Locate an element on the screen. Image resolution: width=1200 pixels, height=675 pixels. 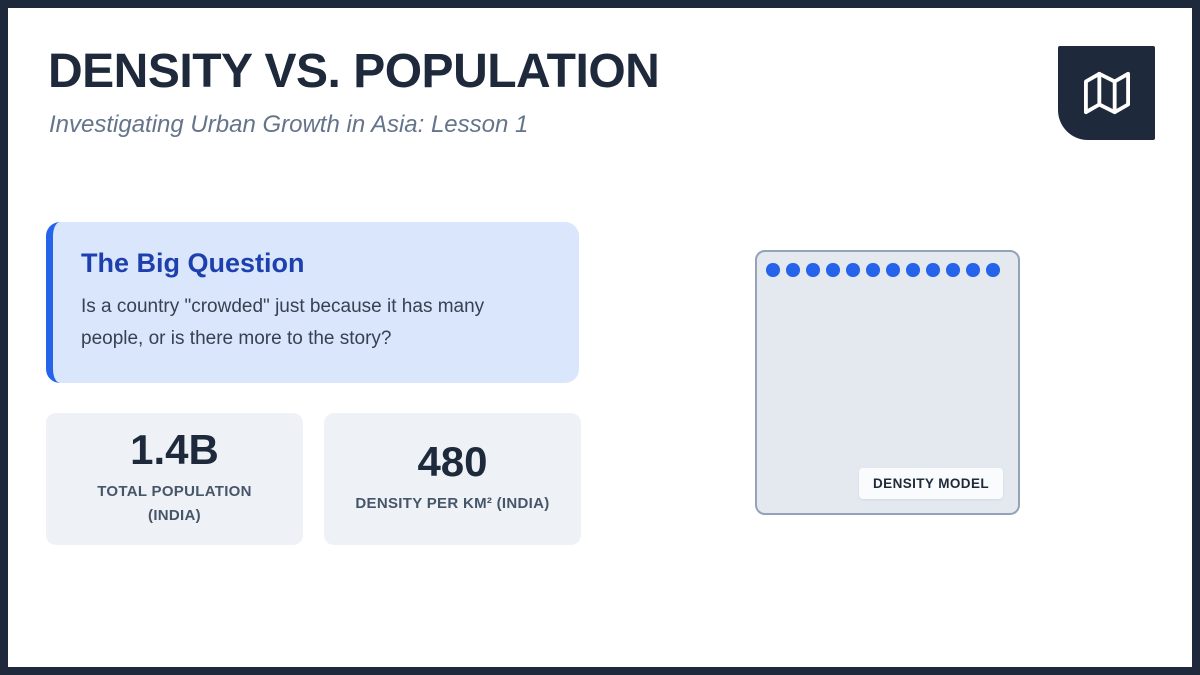
stat-value: 480 is located at coordinates (452, 461).